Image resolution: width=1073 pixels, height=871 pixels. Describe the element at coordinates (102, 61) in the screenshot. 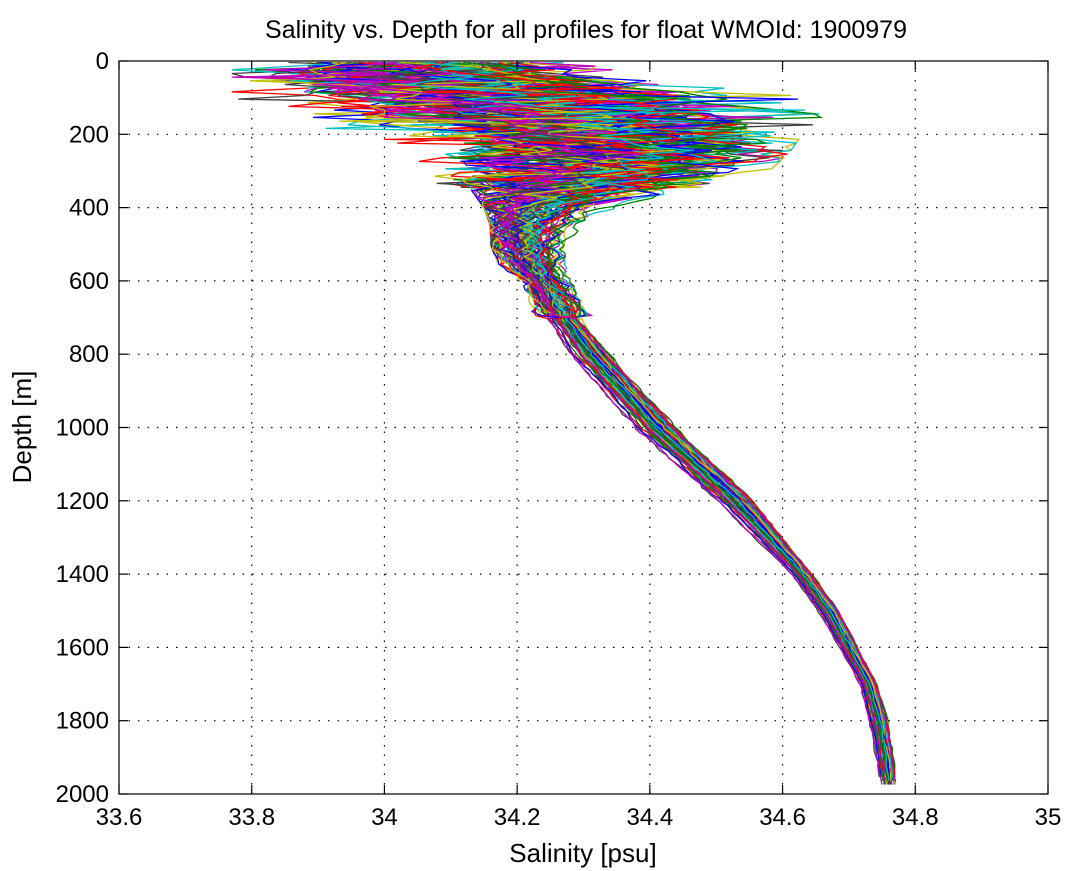

I see `y-tick-label: 0` at that location.